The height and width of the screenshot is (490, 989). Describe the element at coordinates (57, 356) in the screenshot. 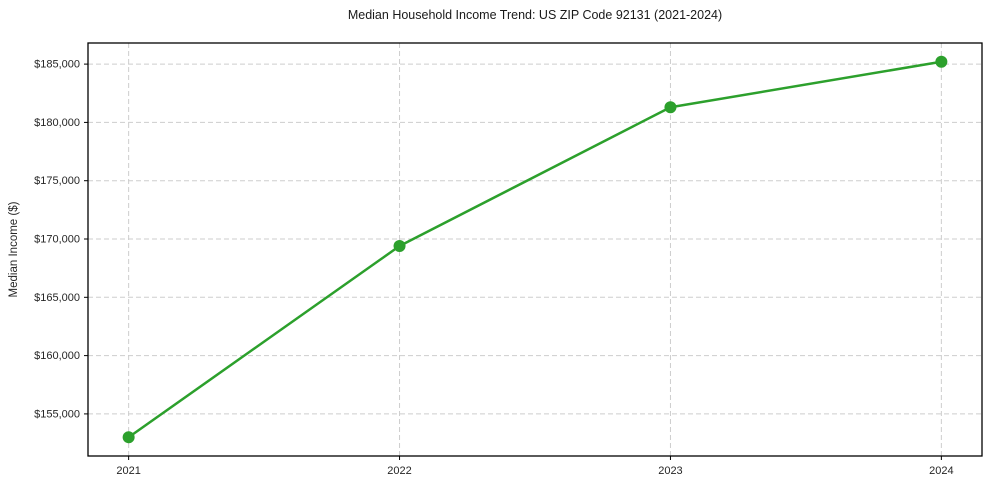

I see `y-tick-label: $160,000` at that location.